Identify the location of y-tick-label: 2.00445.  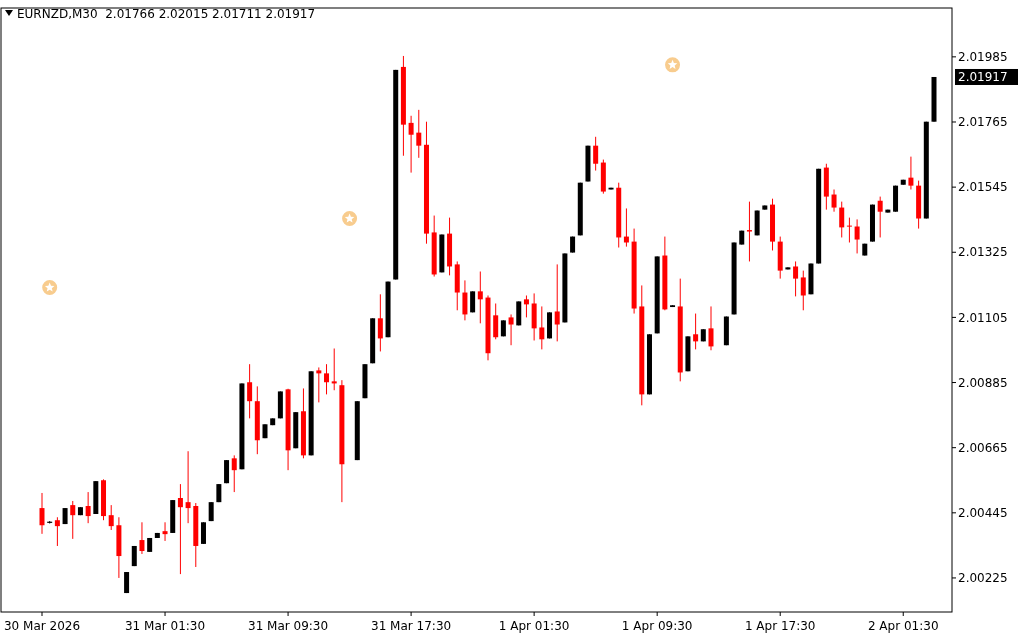
(983, 513).